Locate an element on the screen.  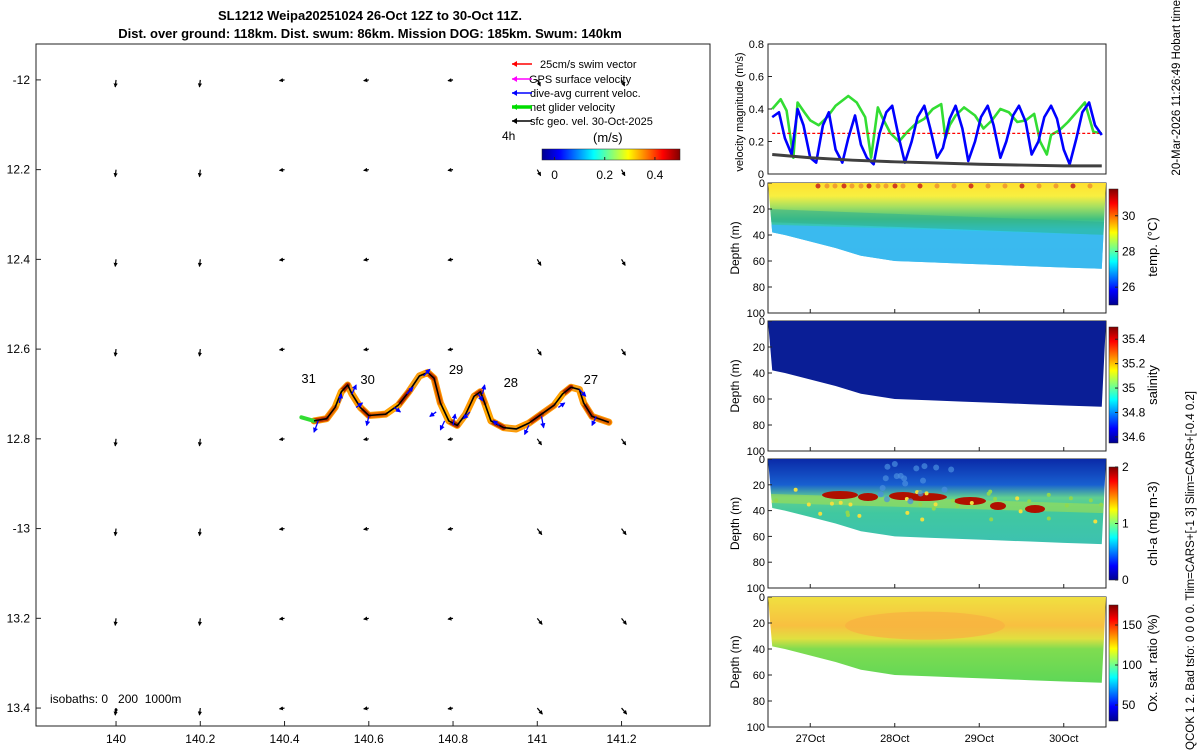
day-label: 29 is located at coordinates (456, 369).